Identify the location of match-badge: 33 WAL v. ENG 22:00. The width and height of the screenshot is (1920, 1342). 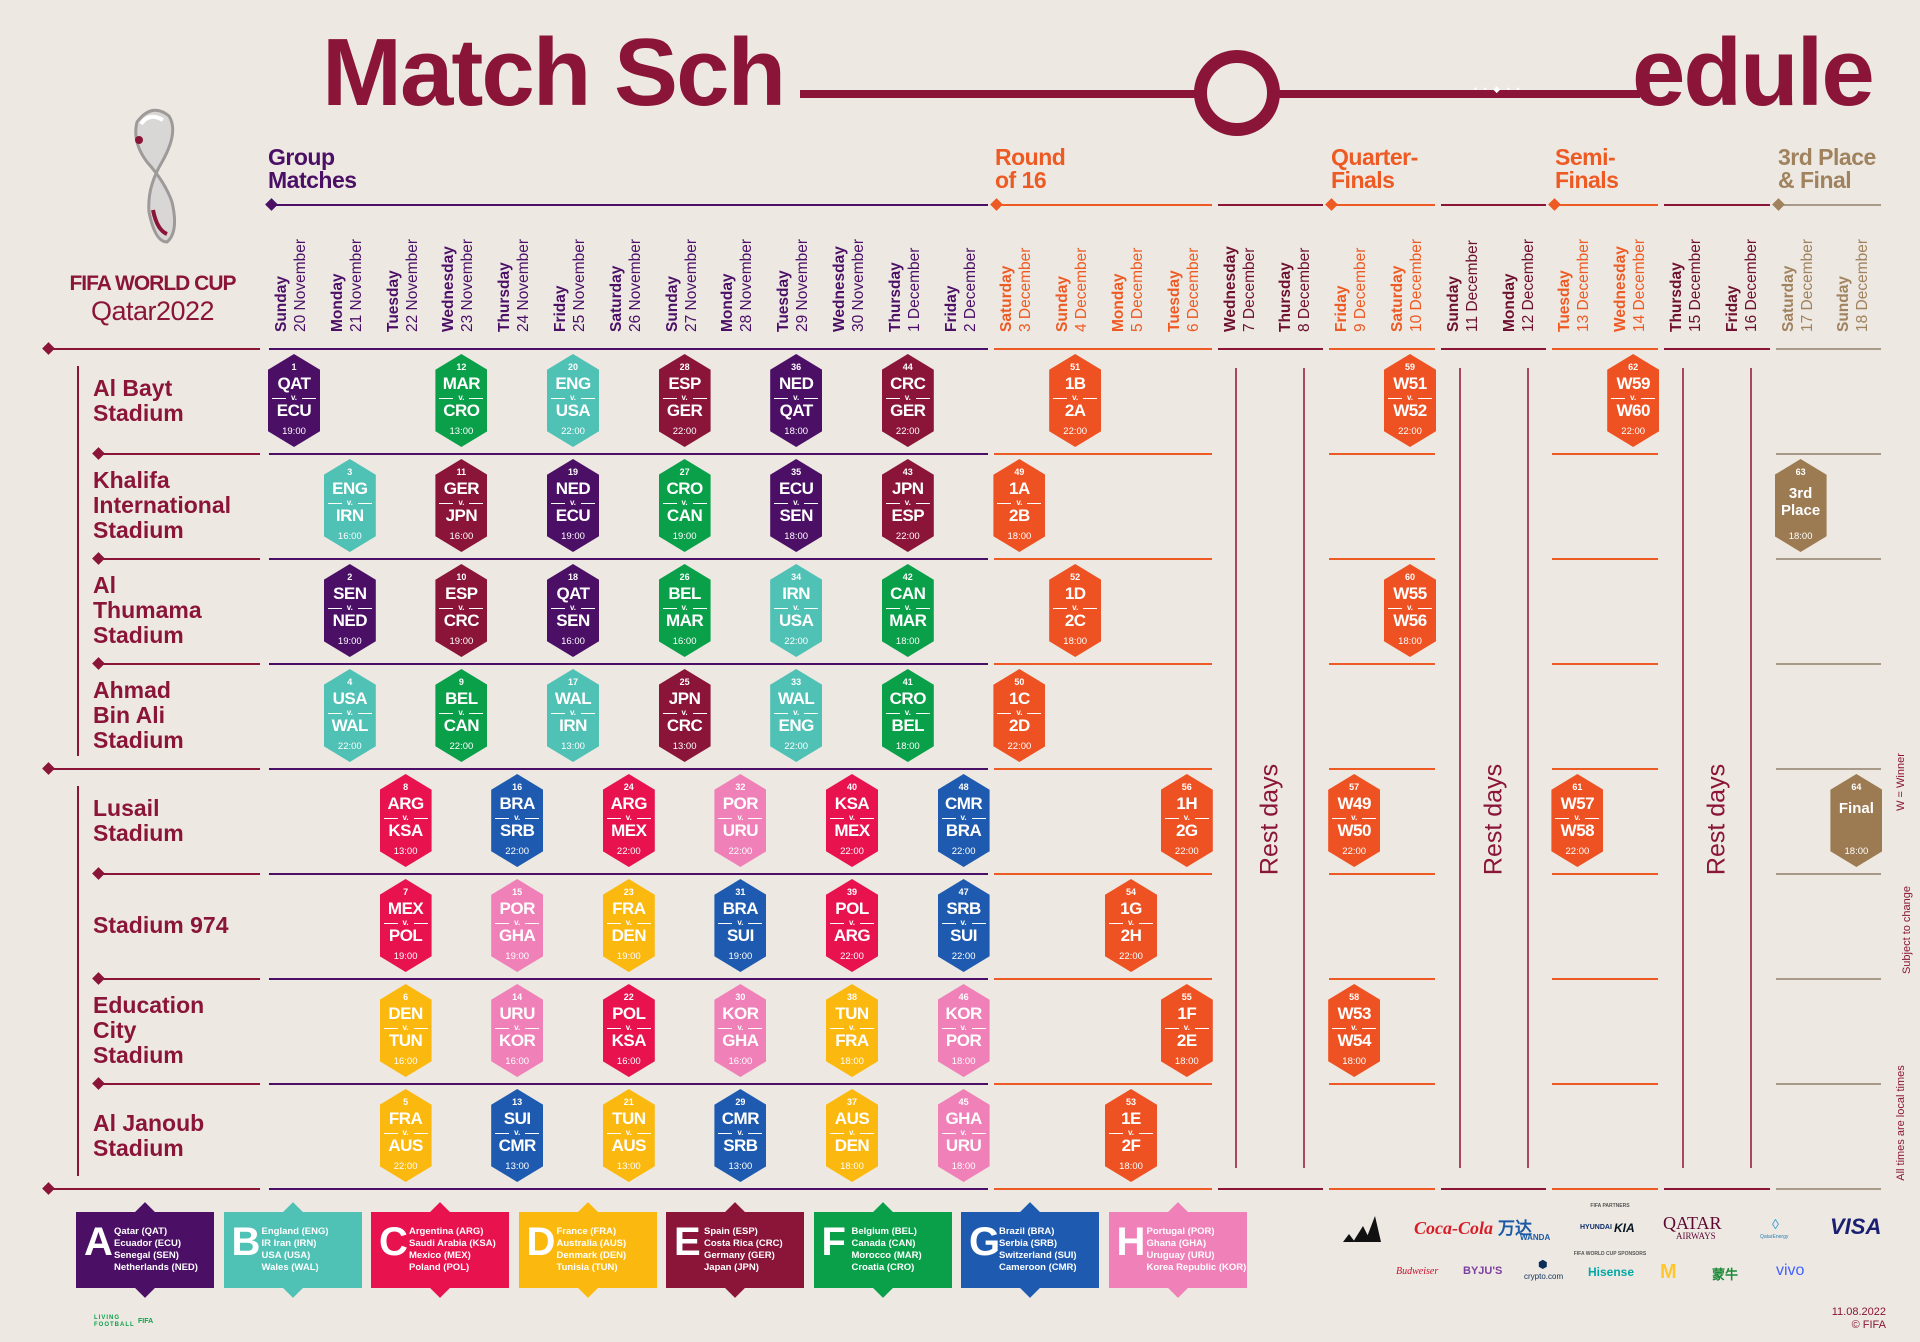
(796, 715).